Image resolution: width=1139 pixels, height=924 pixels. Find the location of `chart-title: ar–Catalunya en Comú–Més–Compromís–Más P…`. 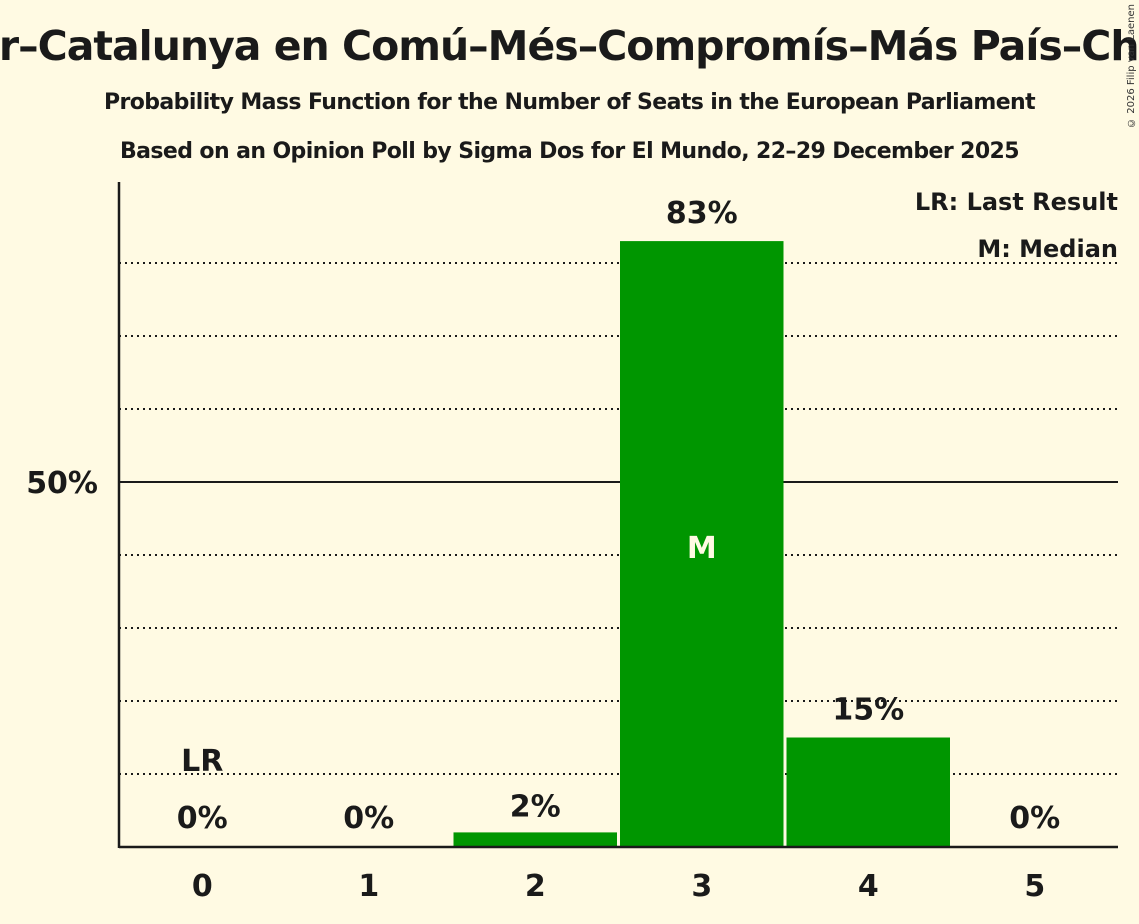

chart-title: ar–Catalunya en Comú–Més–Compromís–Más P… is located at coordinates (569, 46).